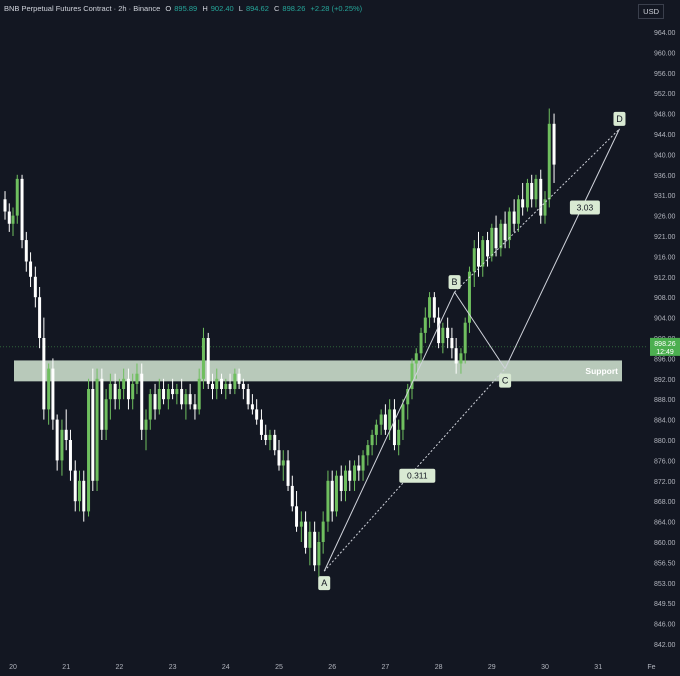  Describe the element at coordinates (665, 380) in the screenshot. I see `y-tick-label: 892.00` at that location.